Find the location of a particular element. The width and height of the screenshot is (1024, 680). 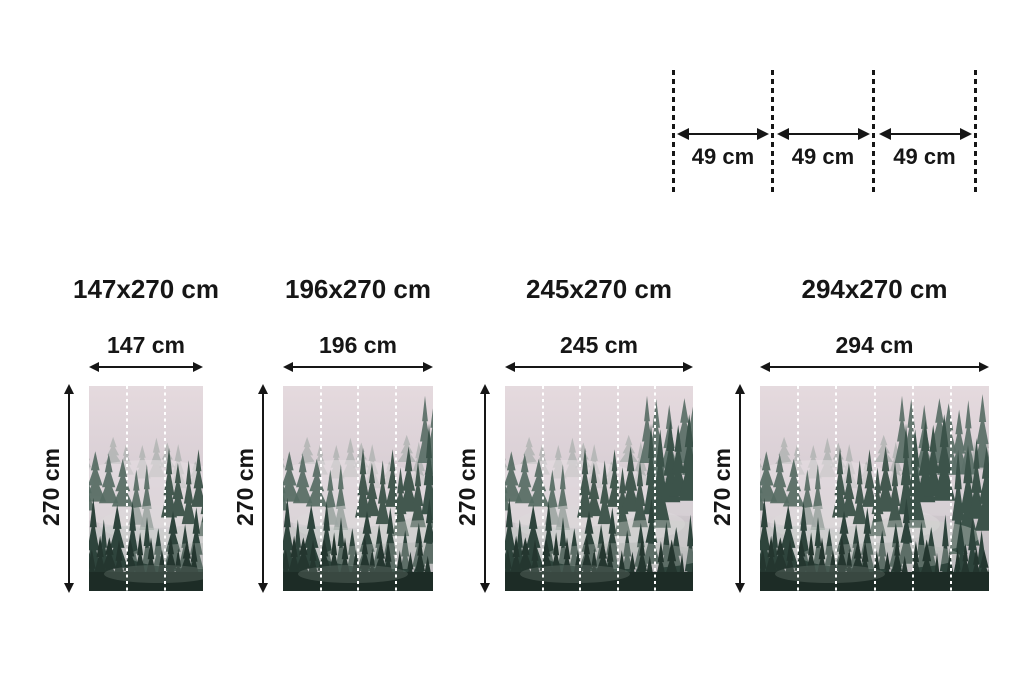

width-dimension-label: 147 cm is located at coordinates (145, 345).